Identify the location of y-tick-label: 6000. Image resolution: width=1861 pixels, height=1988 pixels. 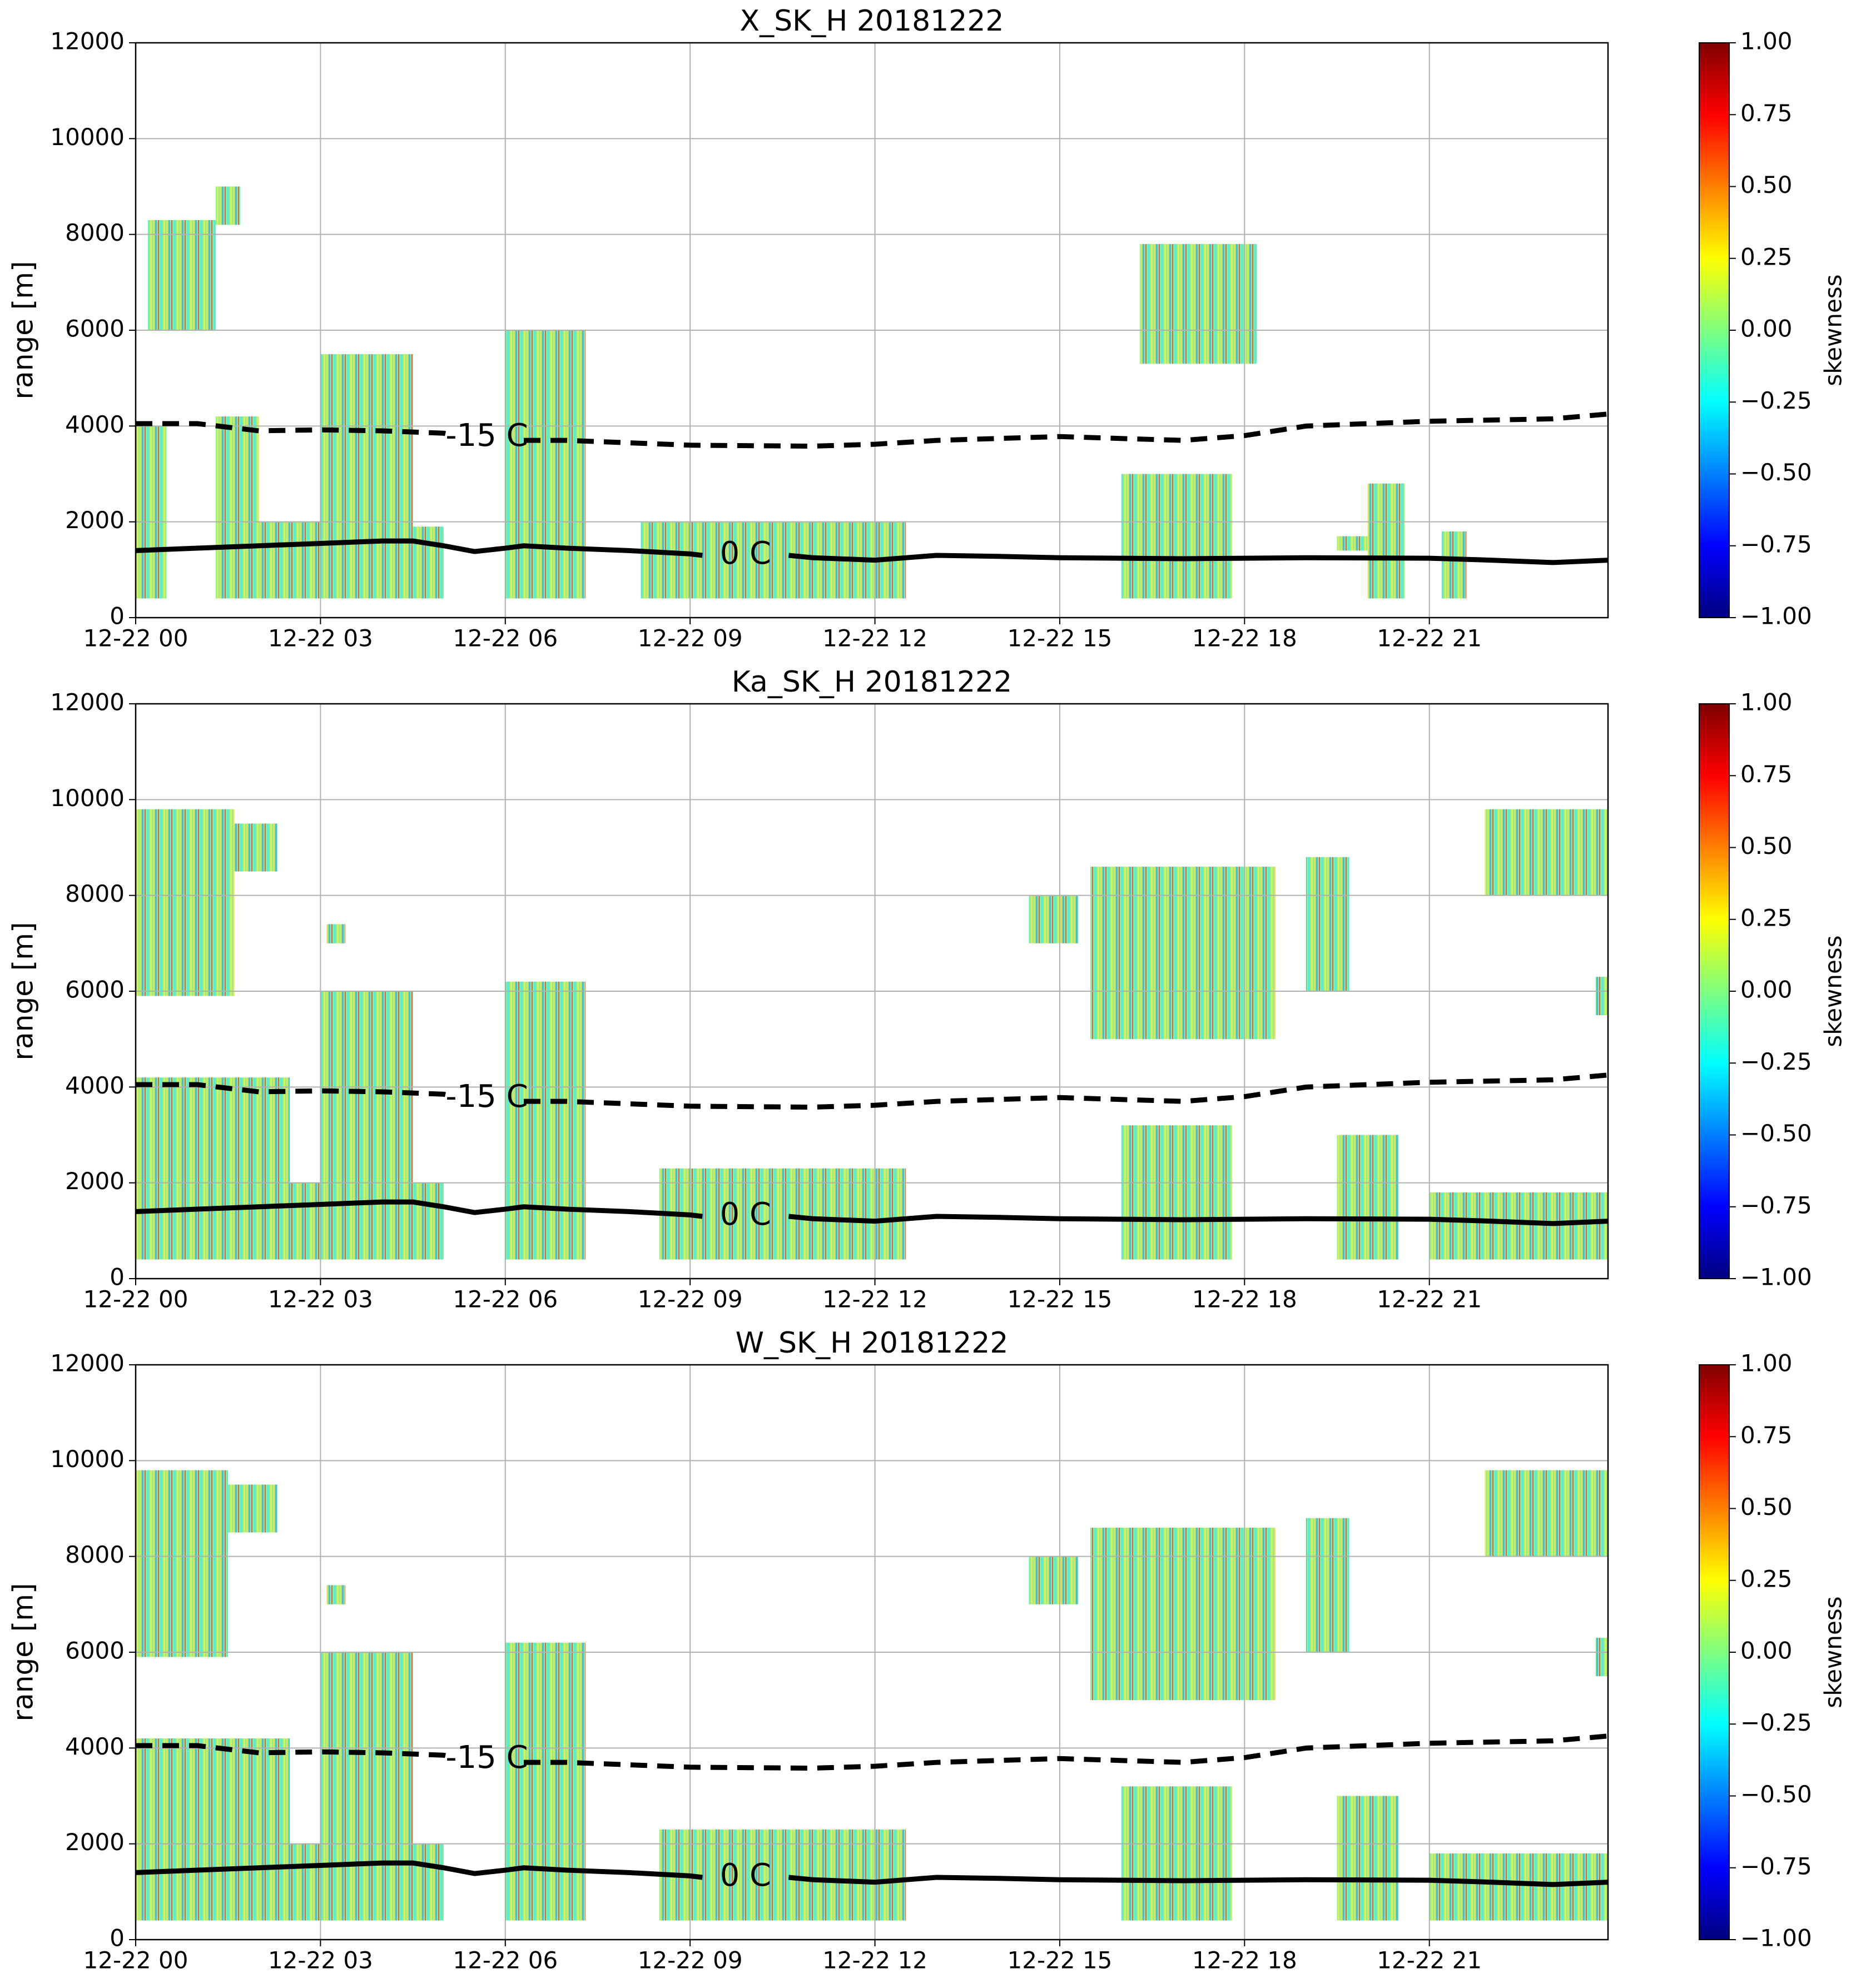
(95, 1650).